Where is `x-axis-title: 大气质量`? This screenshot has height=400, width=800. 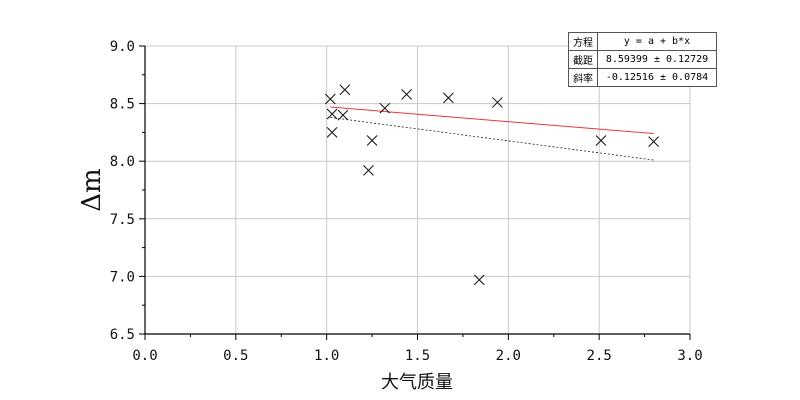
x-axis-title: 大气质量 is located at coordinates (417, 382).